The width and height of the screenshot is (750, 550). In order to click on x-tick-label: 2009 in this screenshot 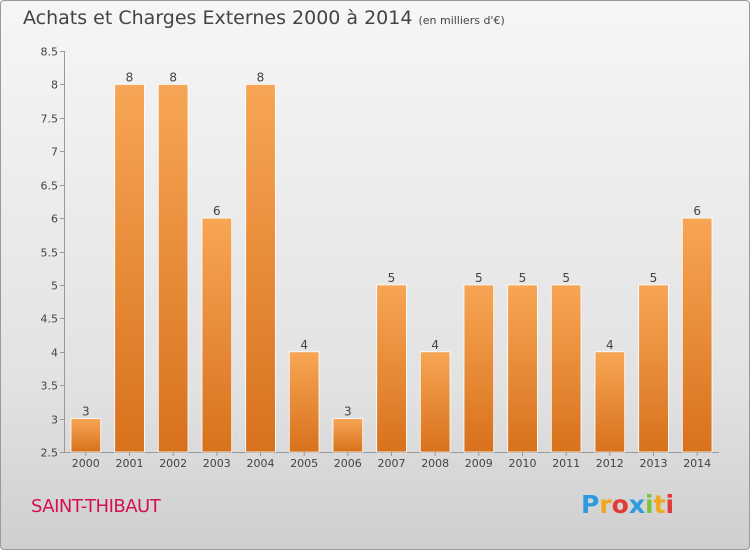, I will do `click(479, 463)`.